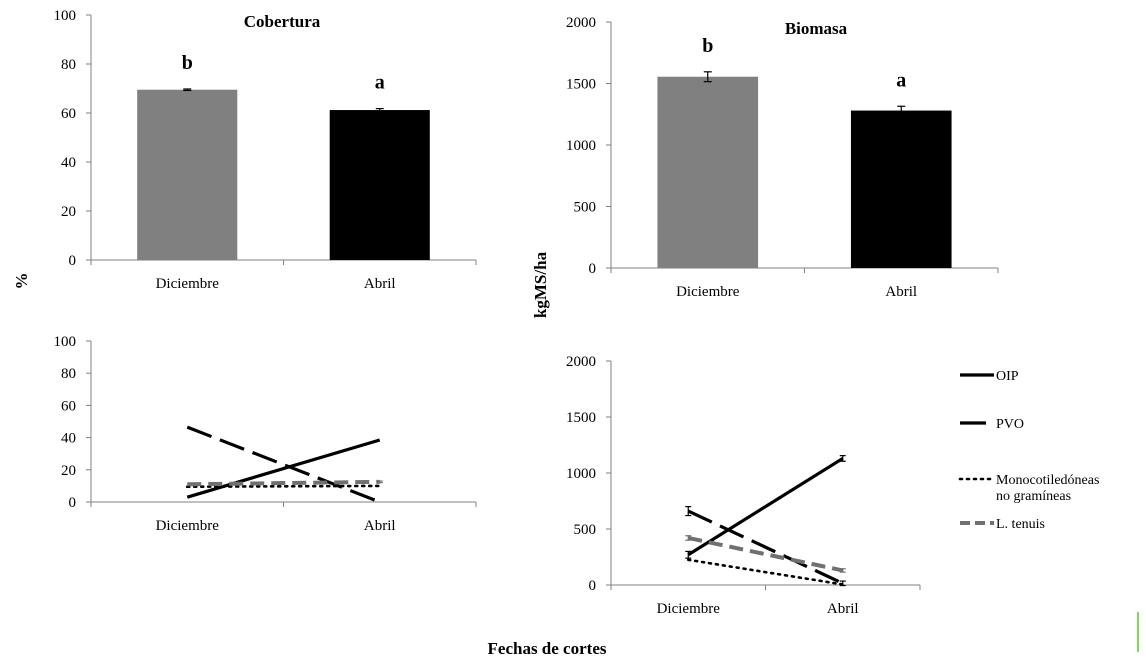  Describe the element at coordinates (547, 648) in the screenshot. I see `x-axis-label: Fechas de cortes` at that location.